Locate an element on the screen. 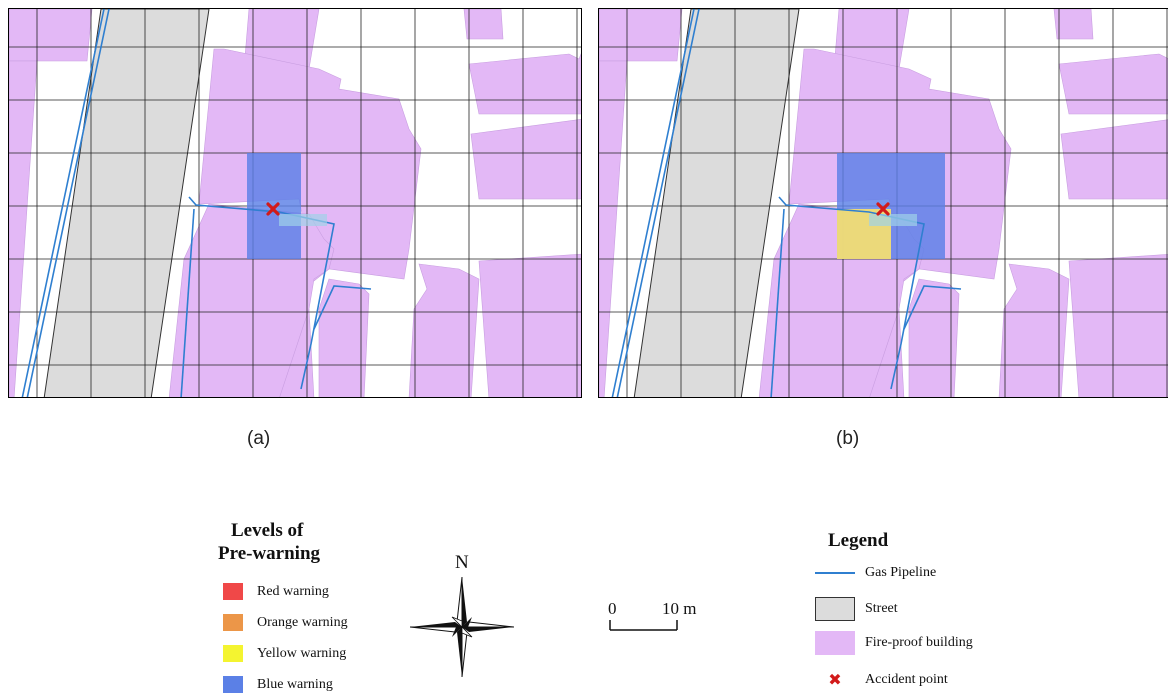 The width and height of the screenshot is (1168, 695). blue-swatch is located at coordinates (233, 684).